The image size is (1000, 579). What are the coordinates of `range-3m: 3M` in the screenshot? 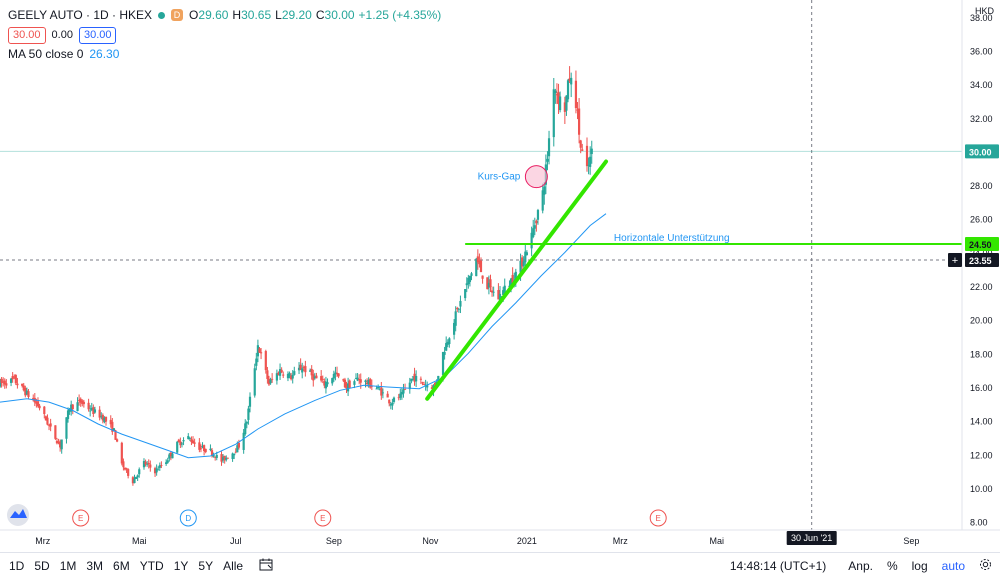 It's located at (95, 566).